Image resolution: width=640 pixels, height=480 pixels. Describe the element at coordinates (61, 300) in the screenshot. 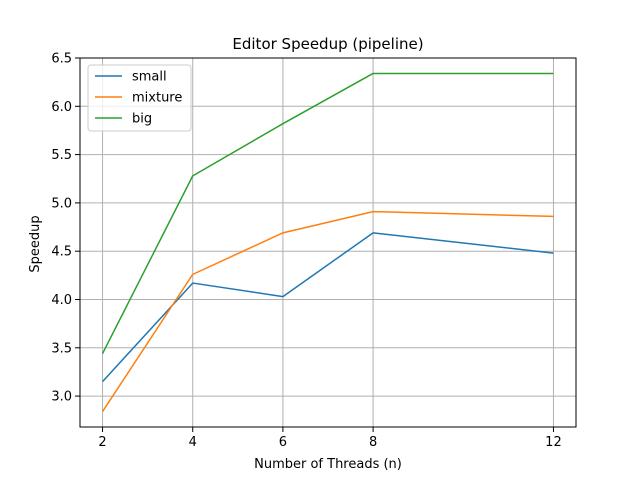

I see `y-tick-label: 4.0` at that location.